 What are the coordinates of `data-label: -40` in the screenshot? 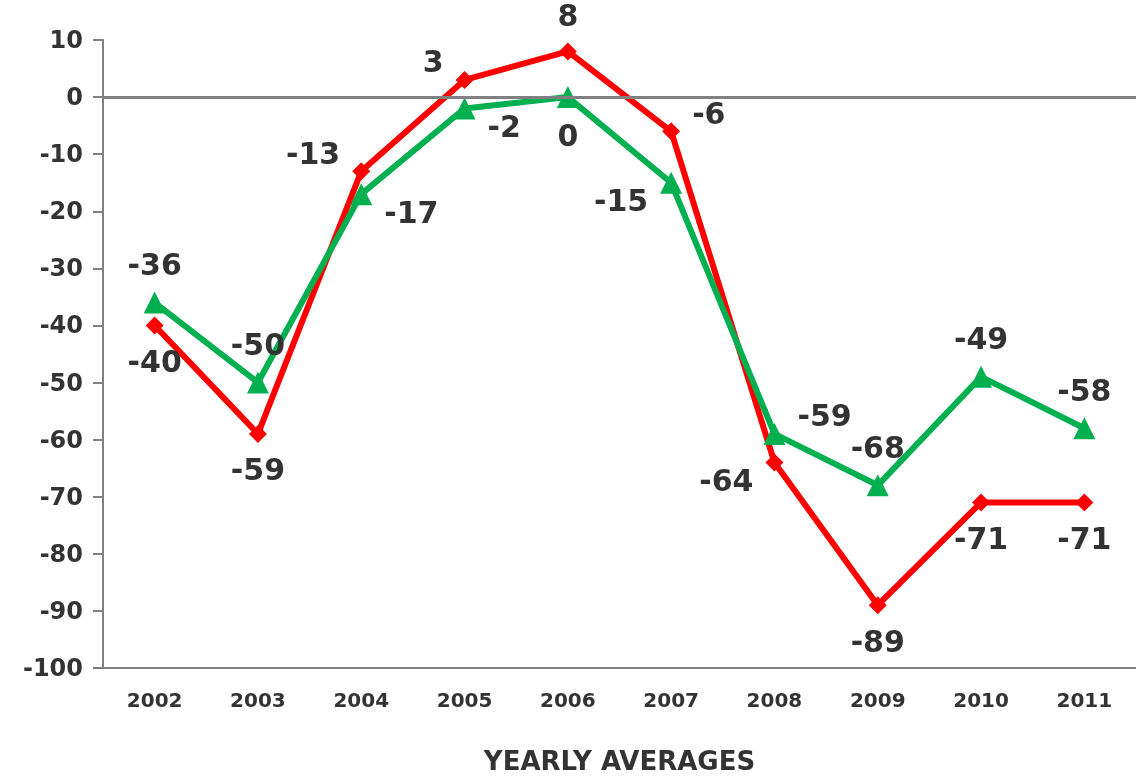 It's located at (154, 361).